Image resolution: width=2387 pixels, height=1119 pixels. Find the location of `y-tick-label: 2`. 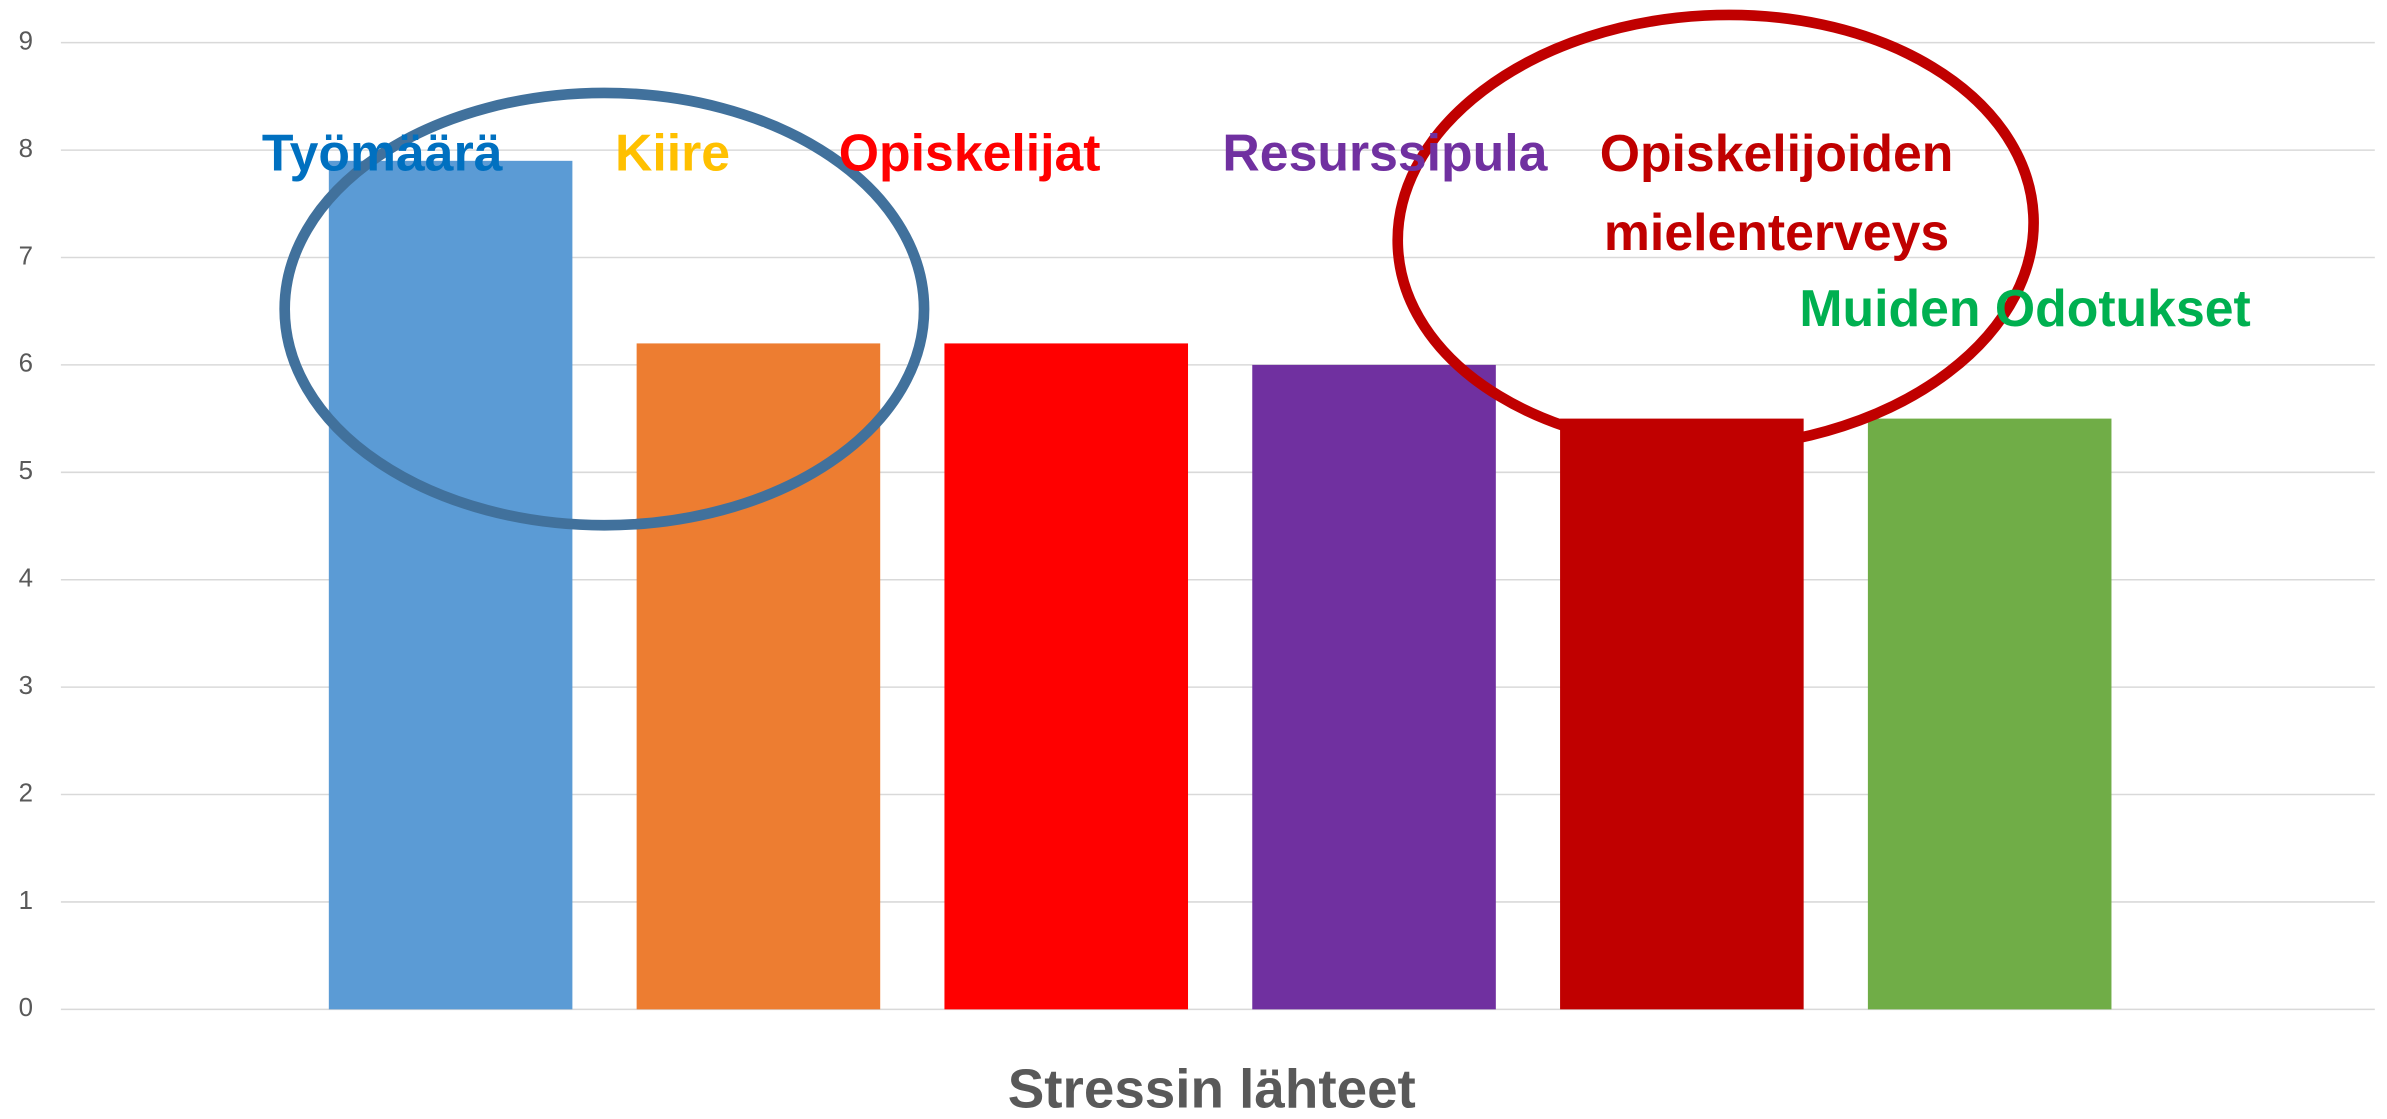

y-tick-label: 2 is located at coordinates (26, 793).